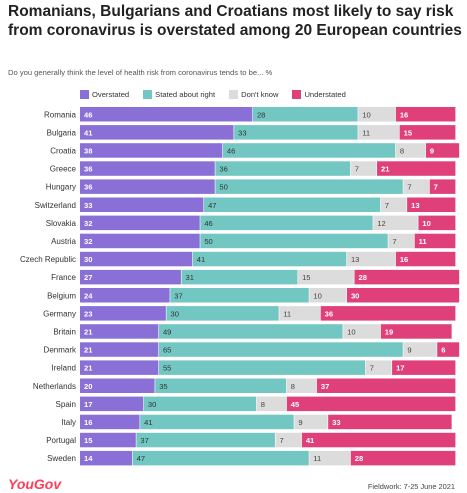 This screenshot has width=467, height=493. I want to click on data-label-overstated-italy: 16, so click(88, 422).